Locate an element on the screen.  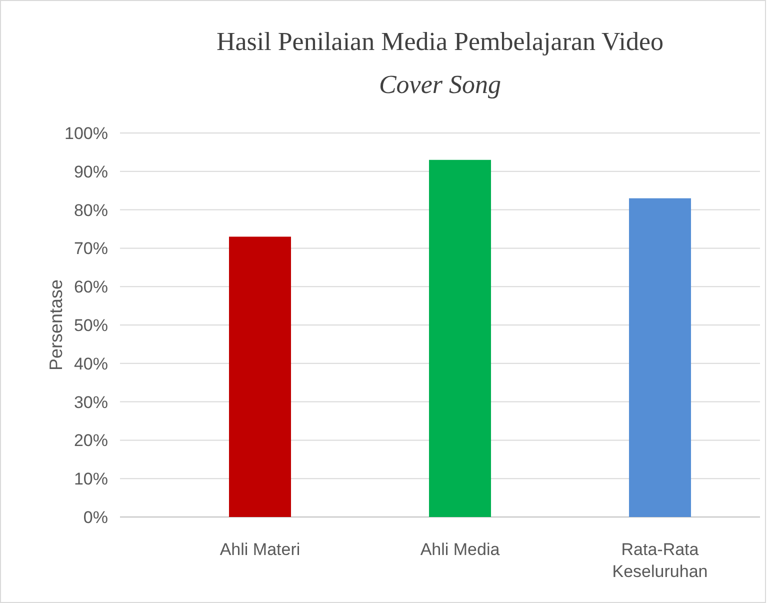
y-tick-label: 90% is located at coordinates (91, 172).